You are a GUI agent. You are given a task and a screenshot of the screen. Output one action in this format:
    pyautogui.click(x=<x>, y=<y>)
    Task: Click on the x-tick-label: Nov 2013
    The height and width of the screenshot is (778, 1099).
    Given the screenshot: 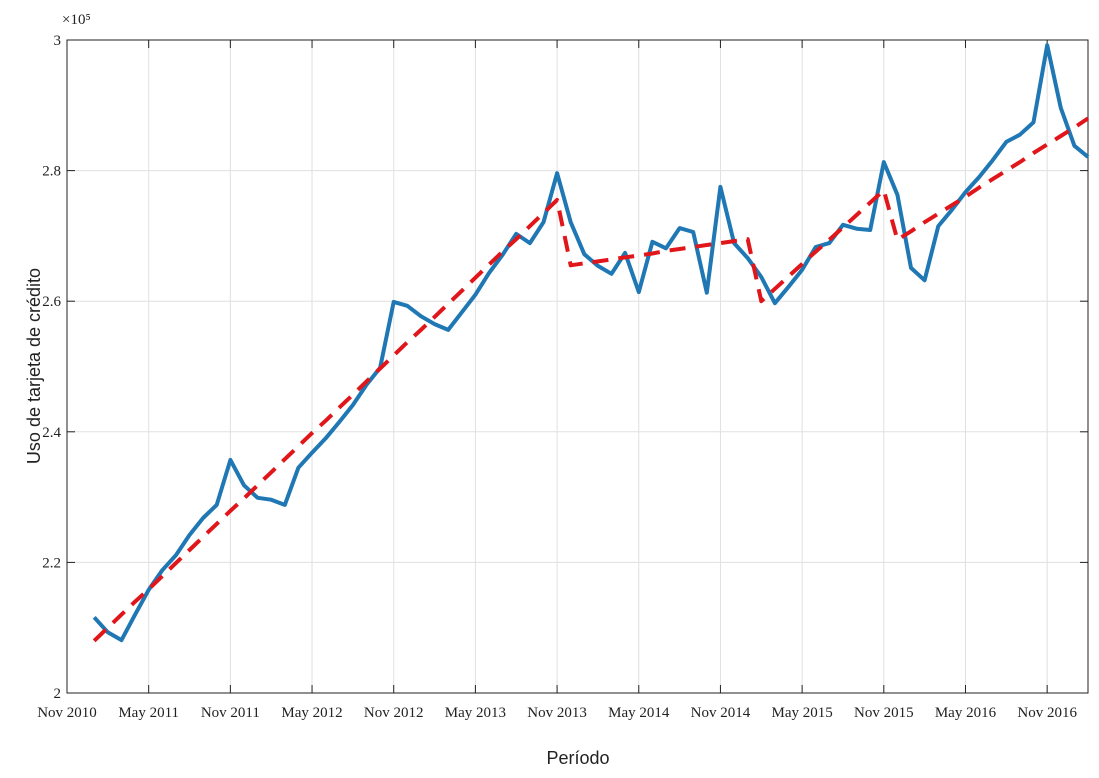 What is the action you would take?
    pyautogui.click(x=557, y=713)
    